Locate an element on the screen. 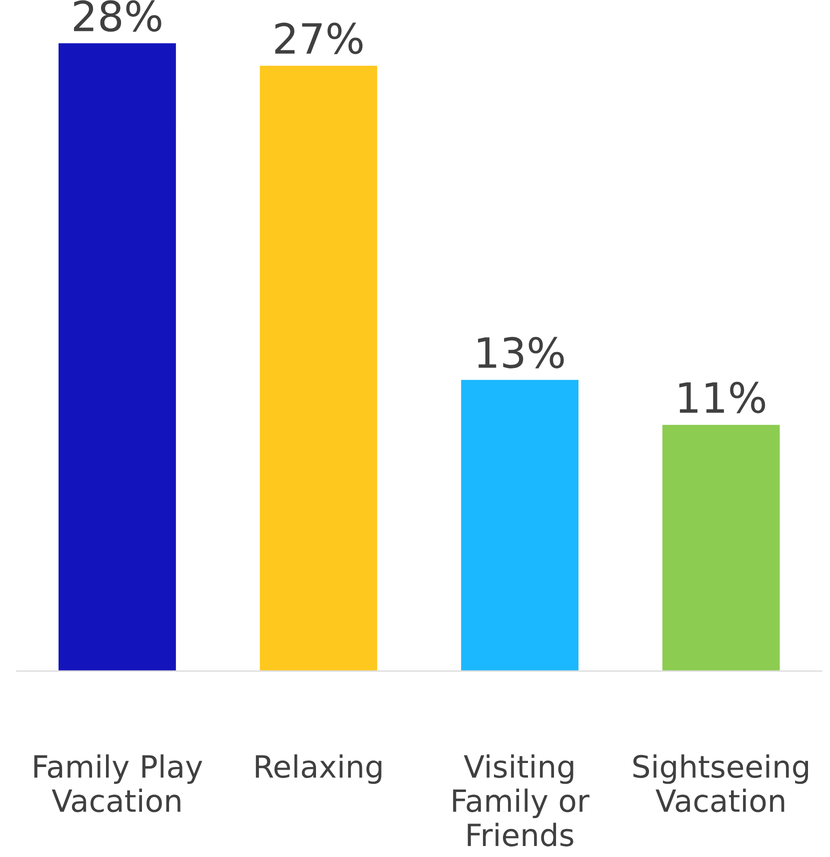 The width and height of the screenshot is (830, 857). x-tick-label: Relaxing is located at coordinates (319, 769).